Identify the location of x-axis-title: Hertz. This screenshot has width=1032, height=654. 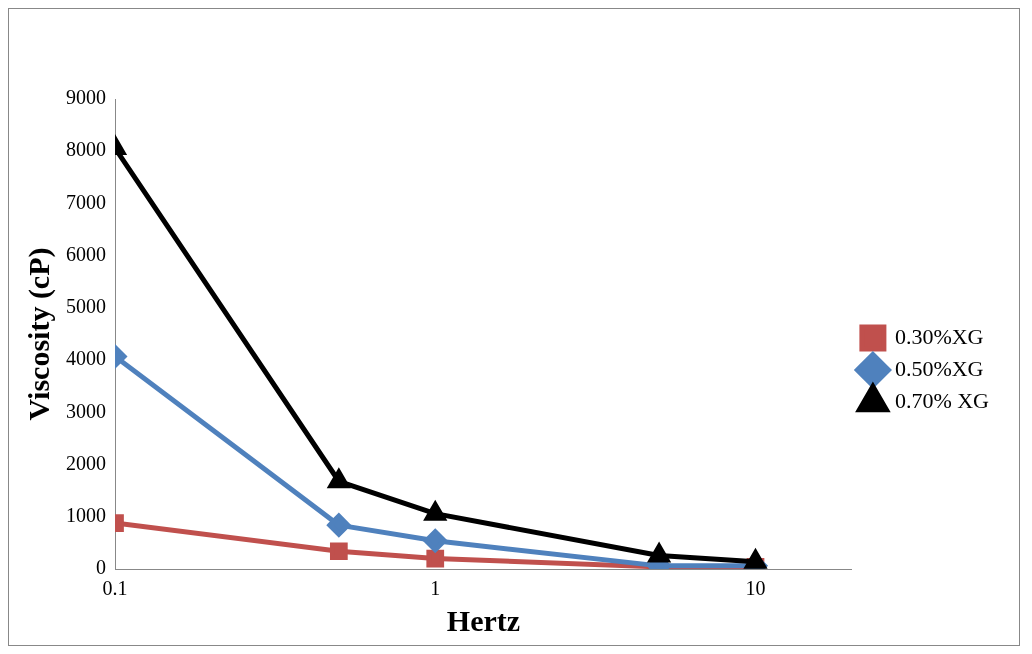
(483, 620).